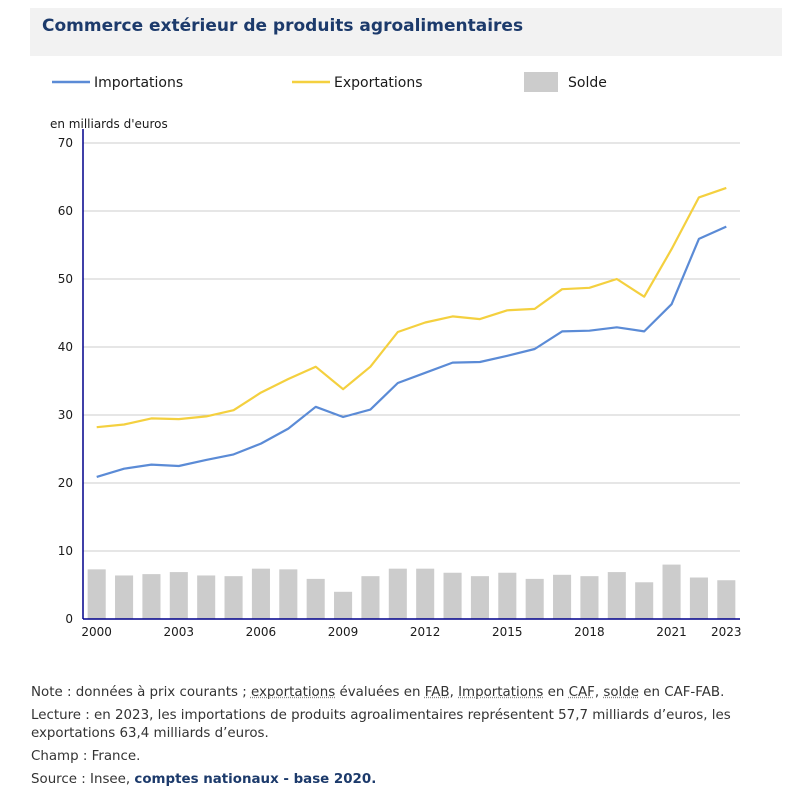  I want to click on legend-solde-label: Solde, so click(587, 83).